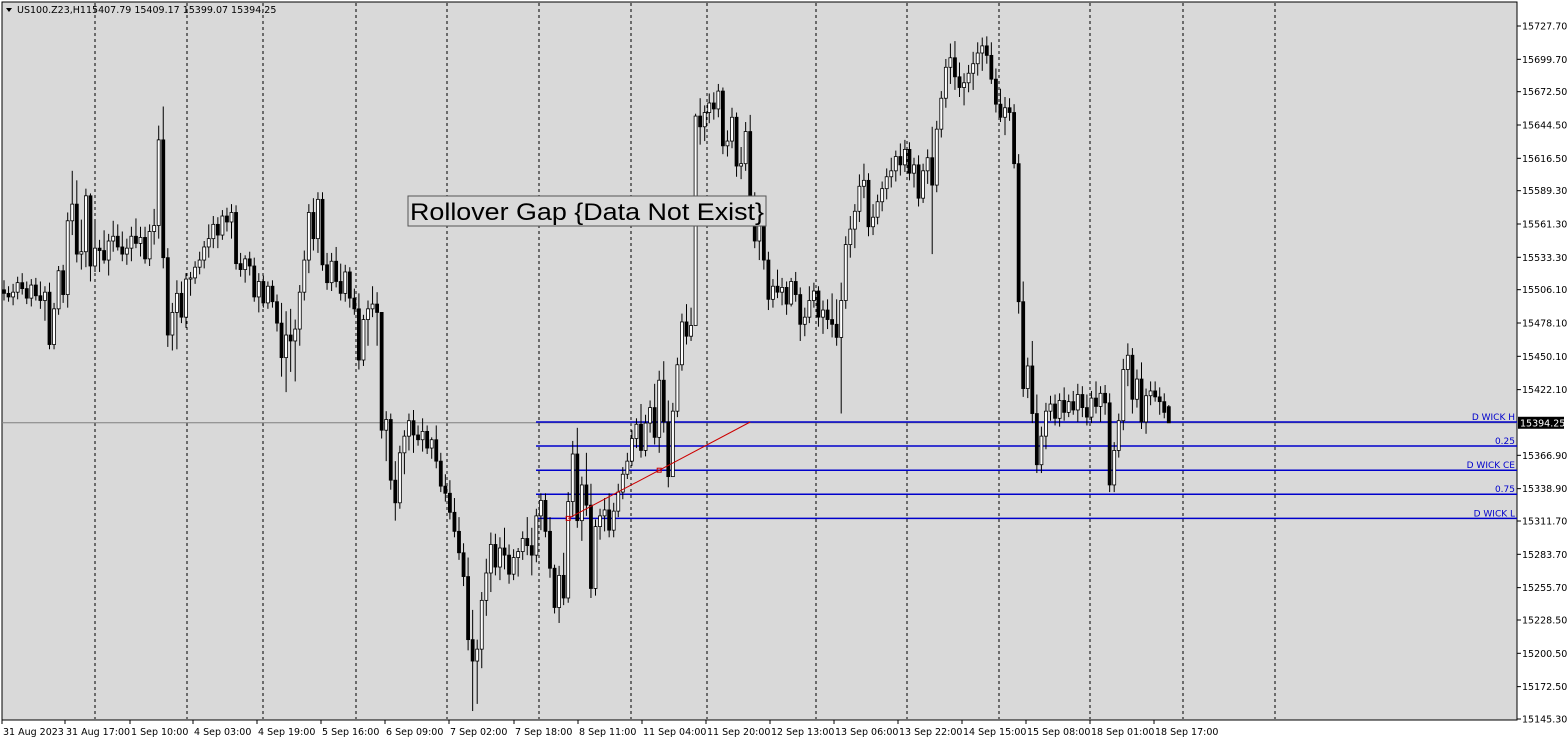 The image size is (1568, 747). I want to click on time-tick-label: 7 Sep 02:00, so click(478, 732).